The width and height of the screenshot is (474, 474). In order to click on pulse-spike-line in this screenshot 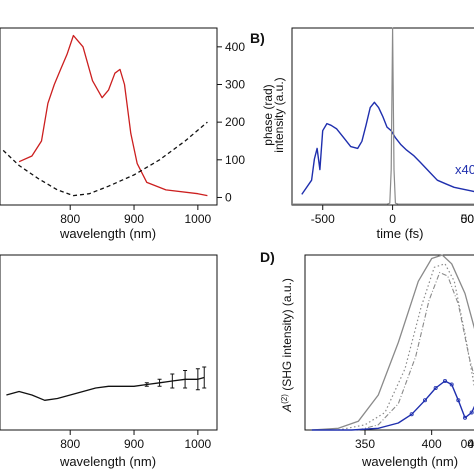, I will do `click(383, 116)`.